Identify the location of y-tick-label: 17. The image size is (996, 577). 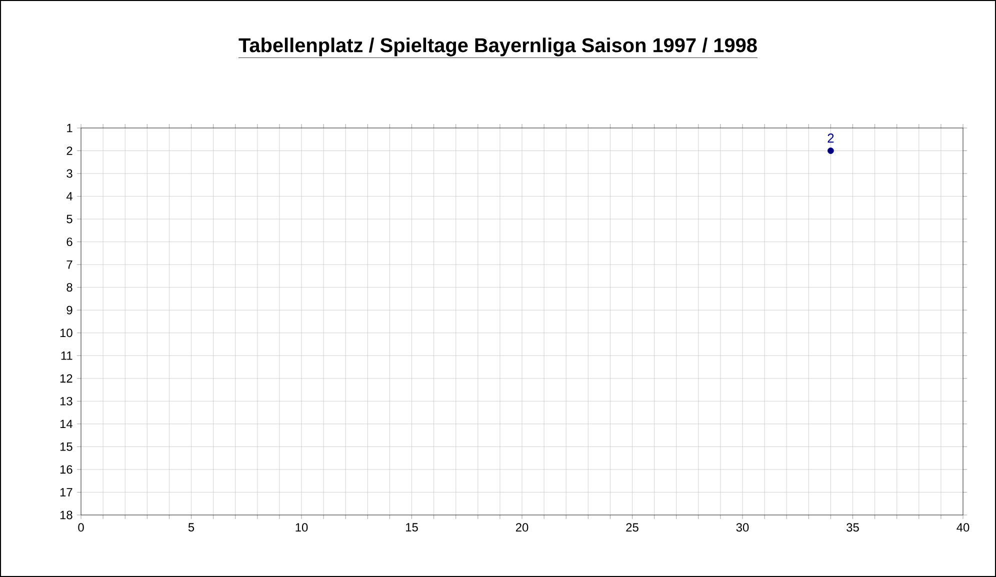
(66, 492).